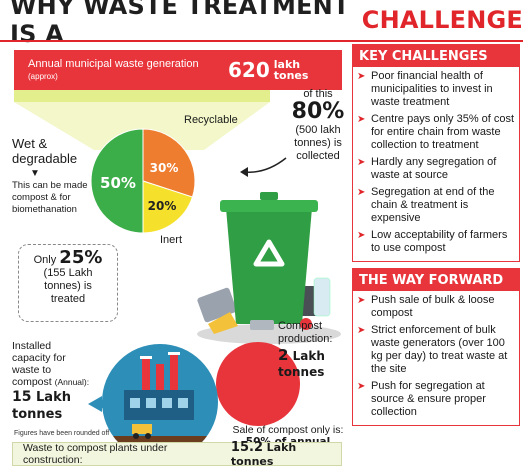 Image resolution: width=523 pixels, height=473 pixels. I want to click on bottle-scrap, so click(322, 297).